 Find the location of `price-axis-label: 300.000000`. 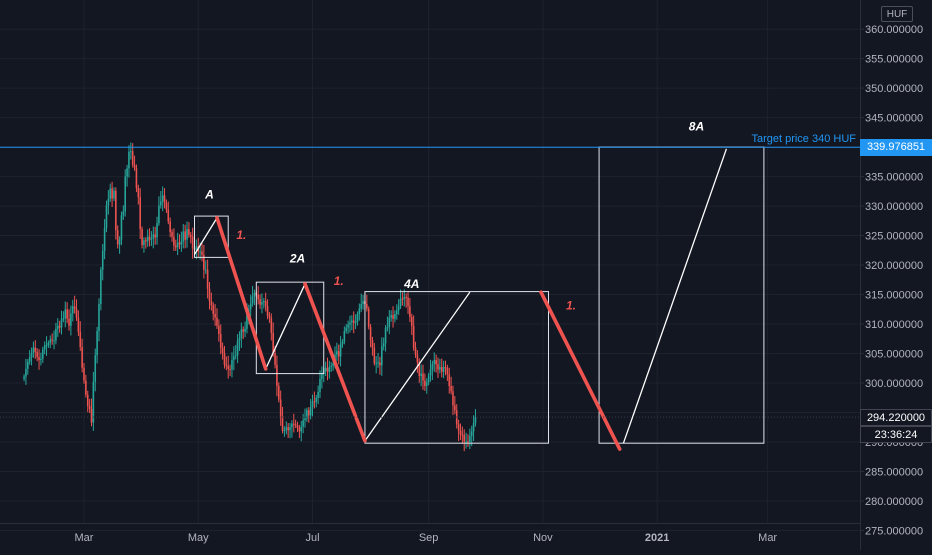

price-axis-label: 300.000000 is located at coordinates (894, 384).